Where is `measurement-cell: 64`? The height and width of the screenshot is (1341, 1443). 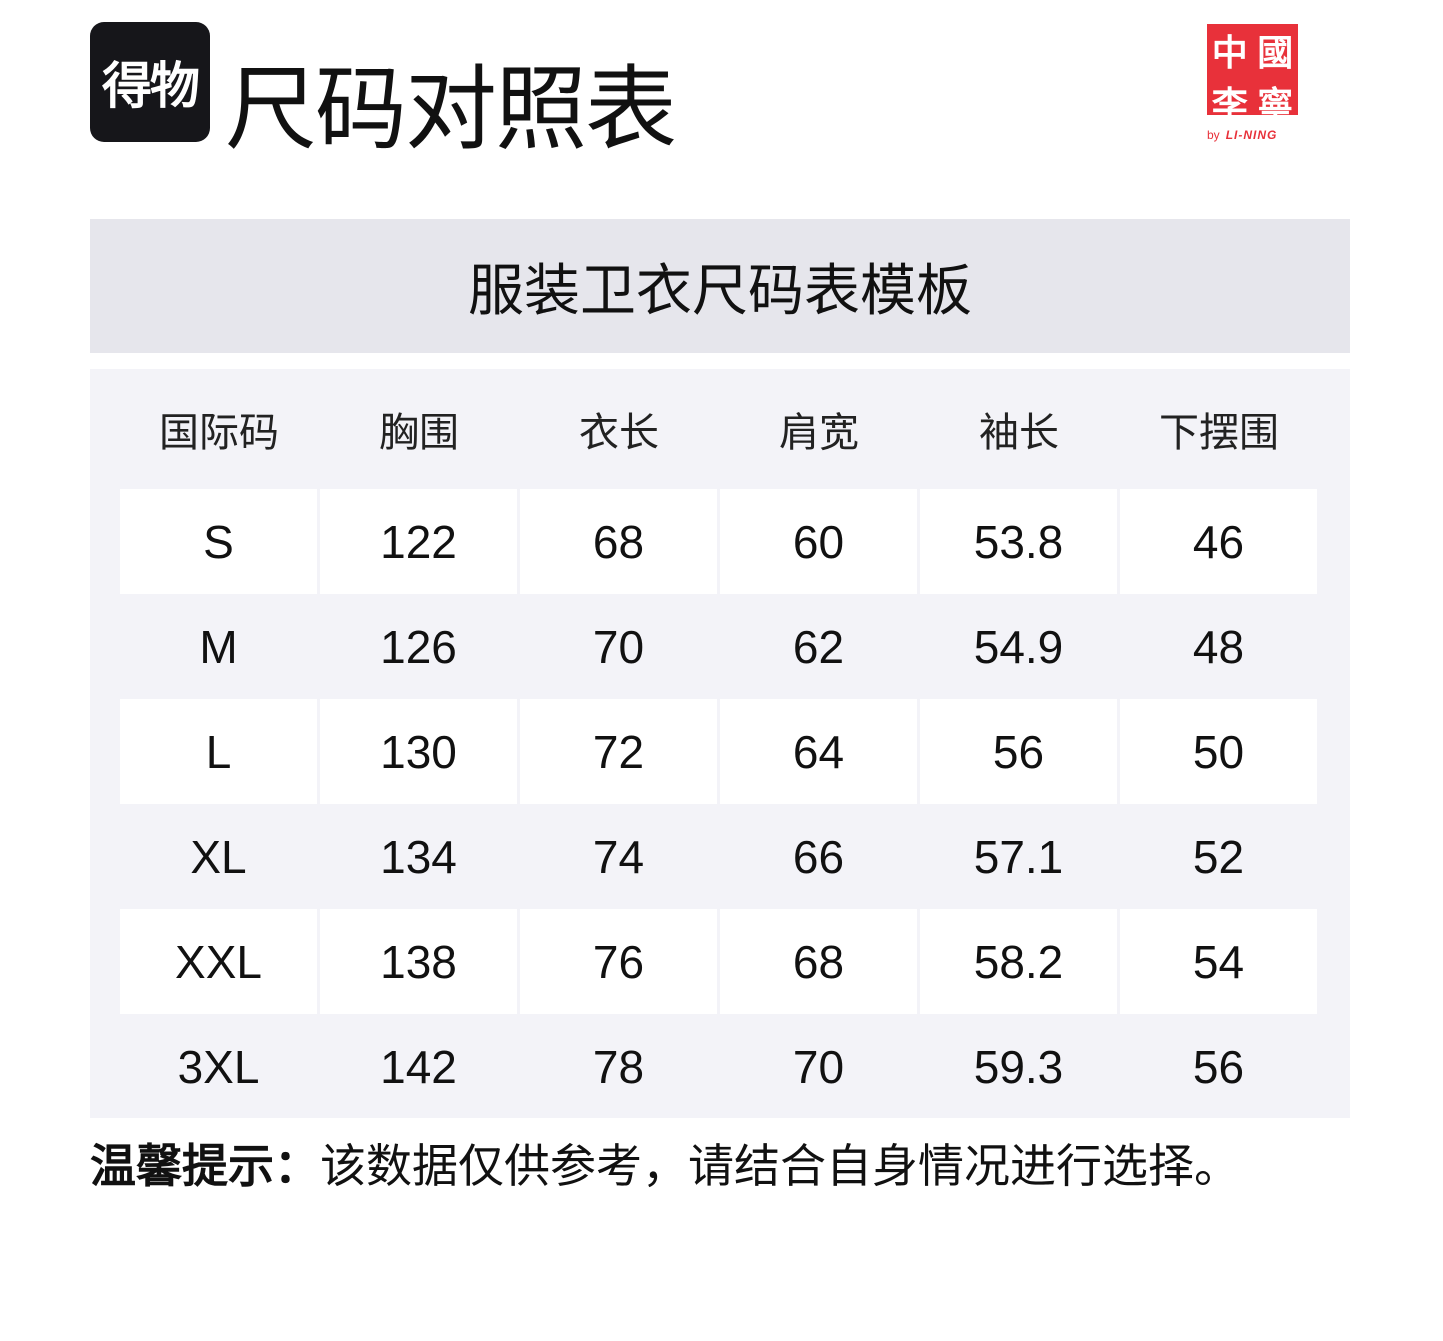 measurement-cell: 64 is located at coordinates (818, 751).